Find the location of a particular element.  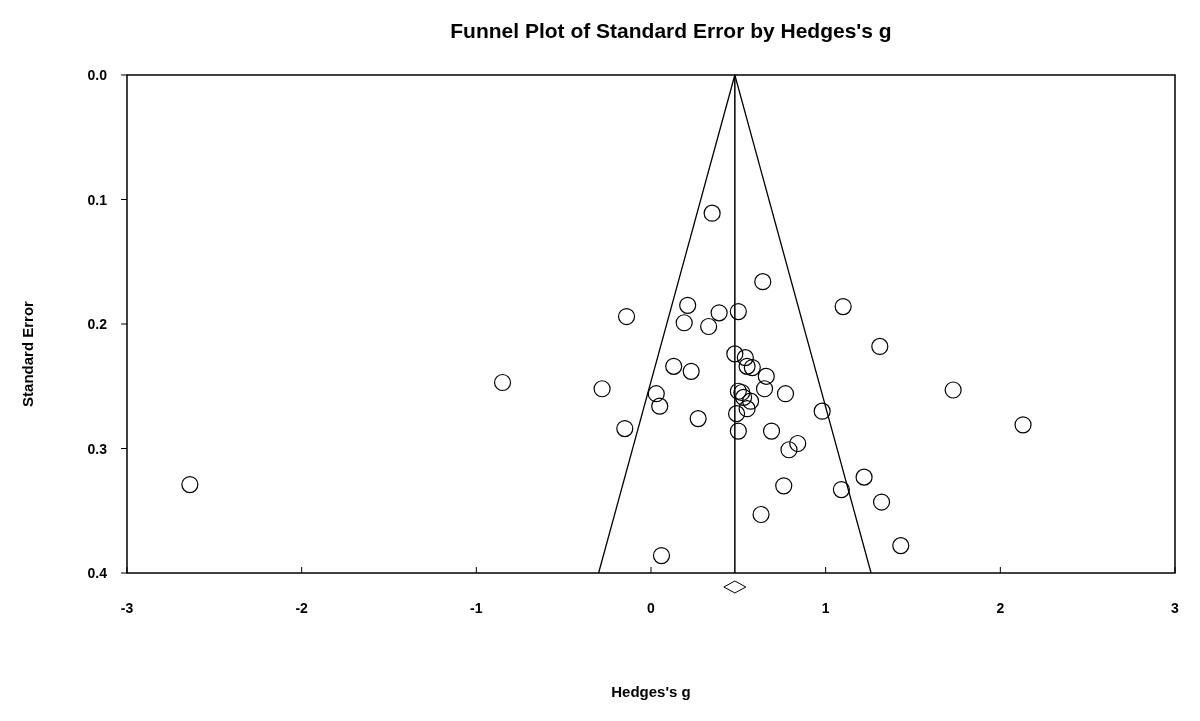

y-axis-title: Standard Error is located at coordinates (27, 353).